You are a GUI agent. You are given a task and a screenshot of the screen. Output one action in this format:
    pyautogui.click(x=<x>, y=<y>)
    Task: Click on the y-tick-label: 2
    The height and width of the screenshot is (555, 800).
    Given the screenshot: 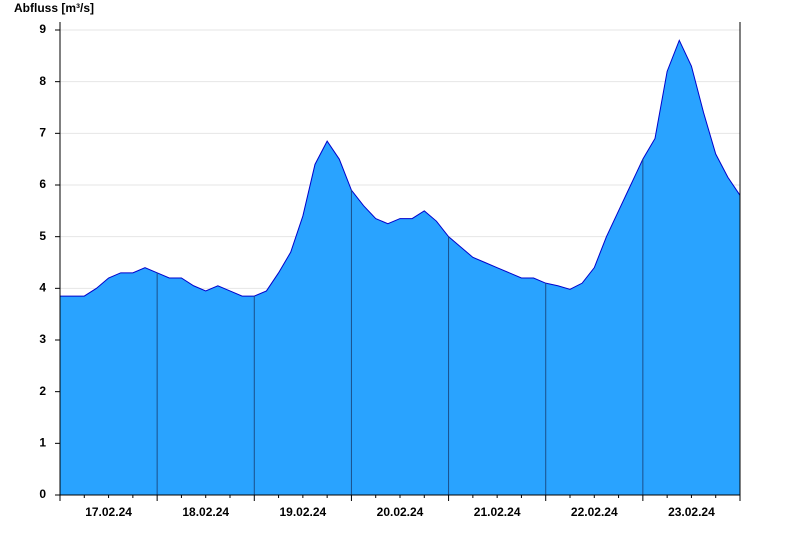 What is the action you would take?
    pyautogui.click(x=42, y=391)
    